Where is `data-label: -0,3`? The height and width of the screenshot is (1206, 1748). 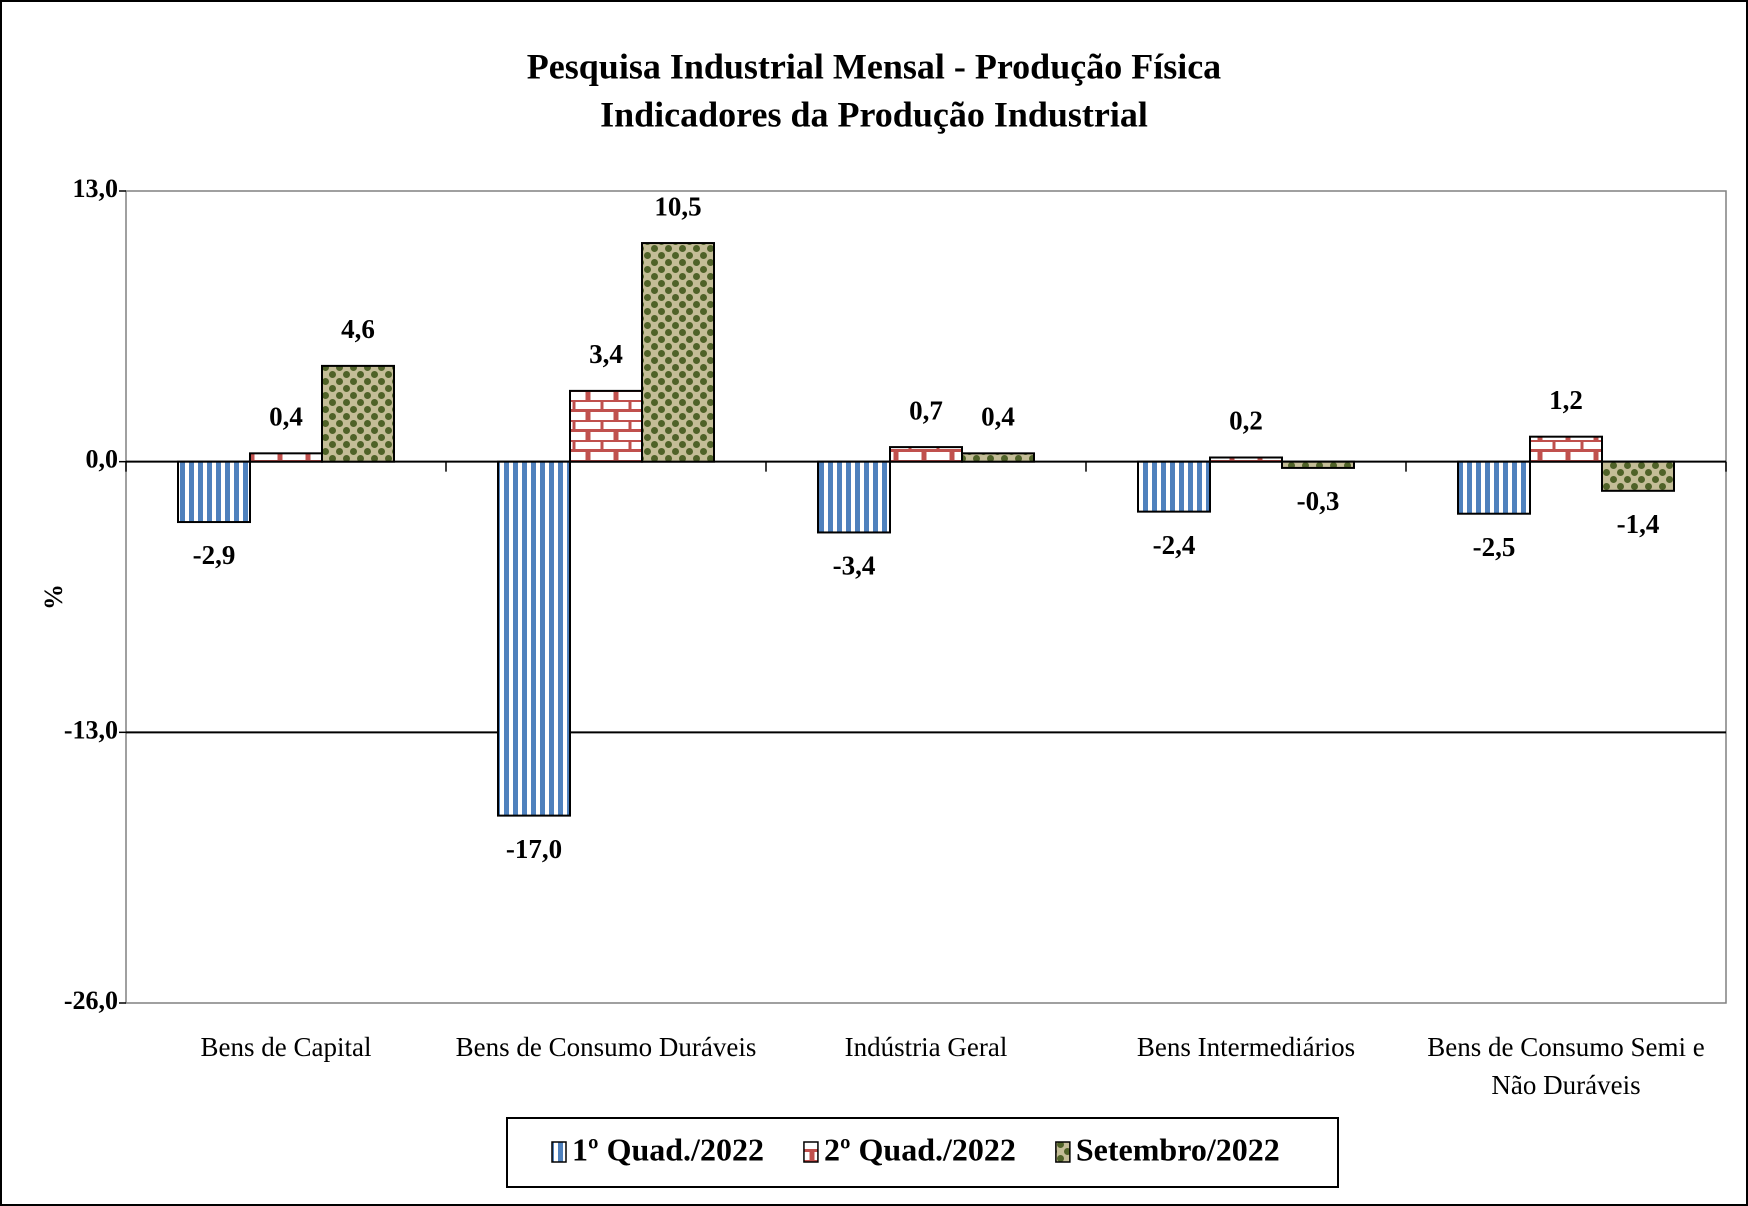 data-label: -0,3 is located at coordinates (1318, 501).